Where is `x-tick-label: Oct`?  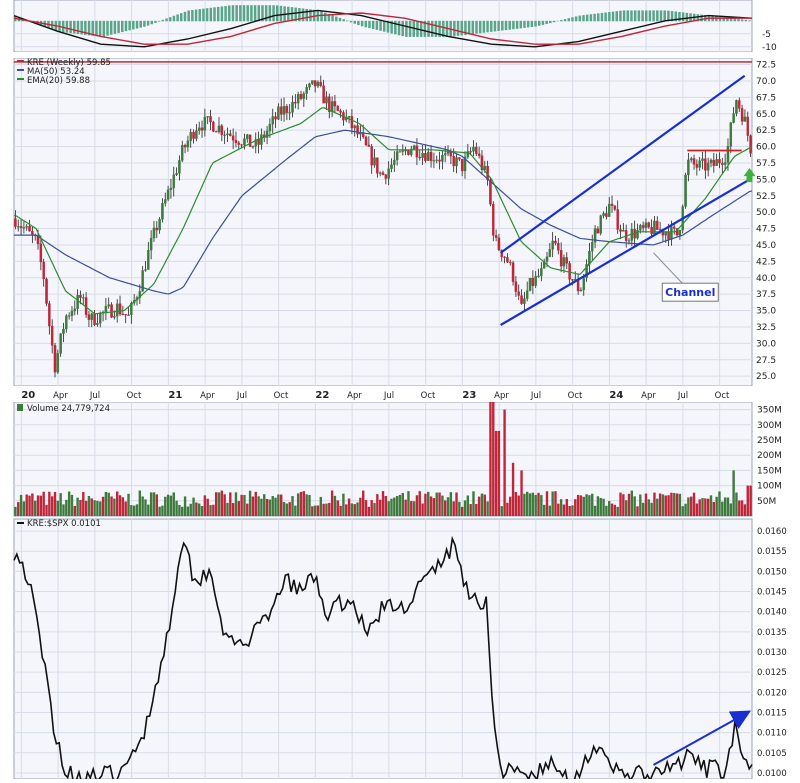 x-tick-label: Oct is located at coordinates (281, 396).